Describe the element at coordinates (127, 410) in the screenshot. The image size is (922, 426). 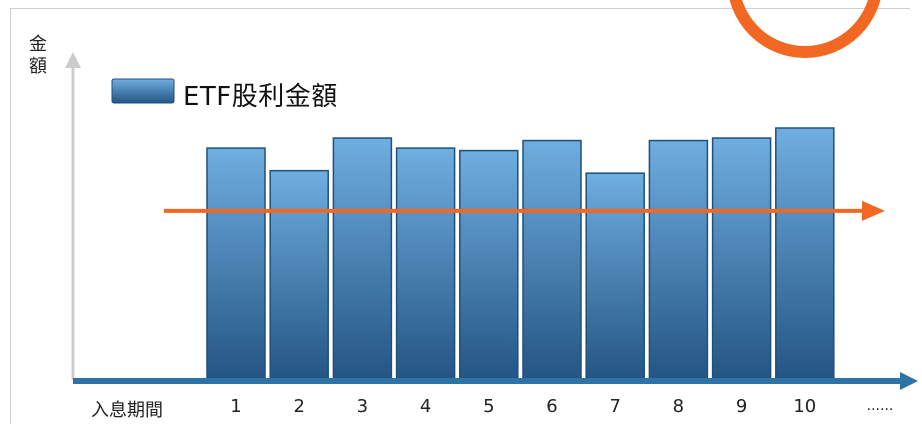
I see `x-axis-label: 入息期間` at that location.